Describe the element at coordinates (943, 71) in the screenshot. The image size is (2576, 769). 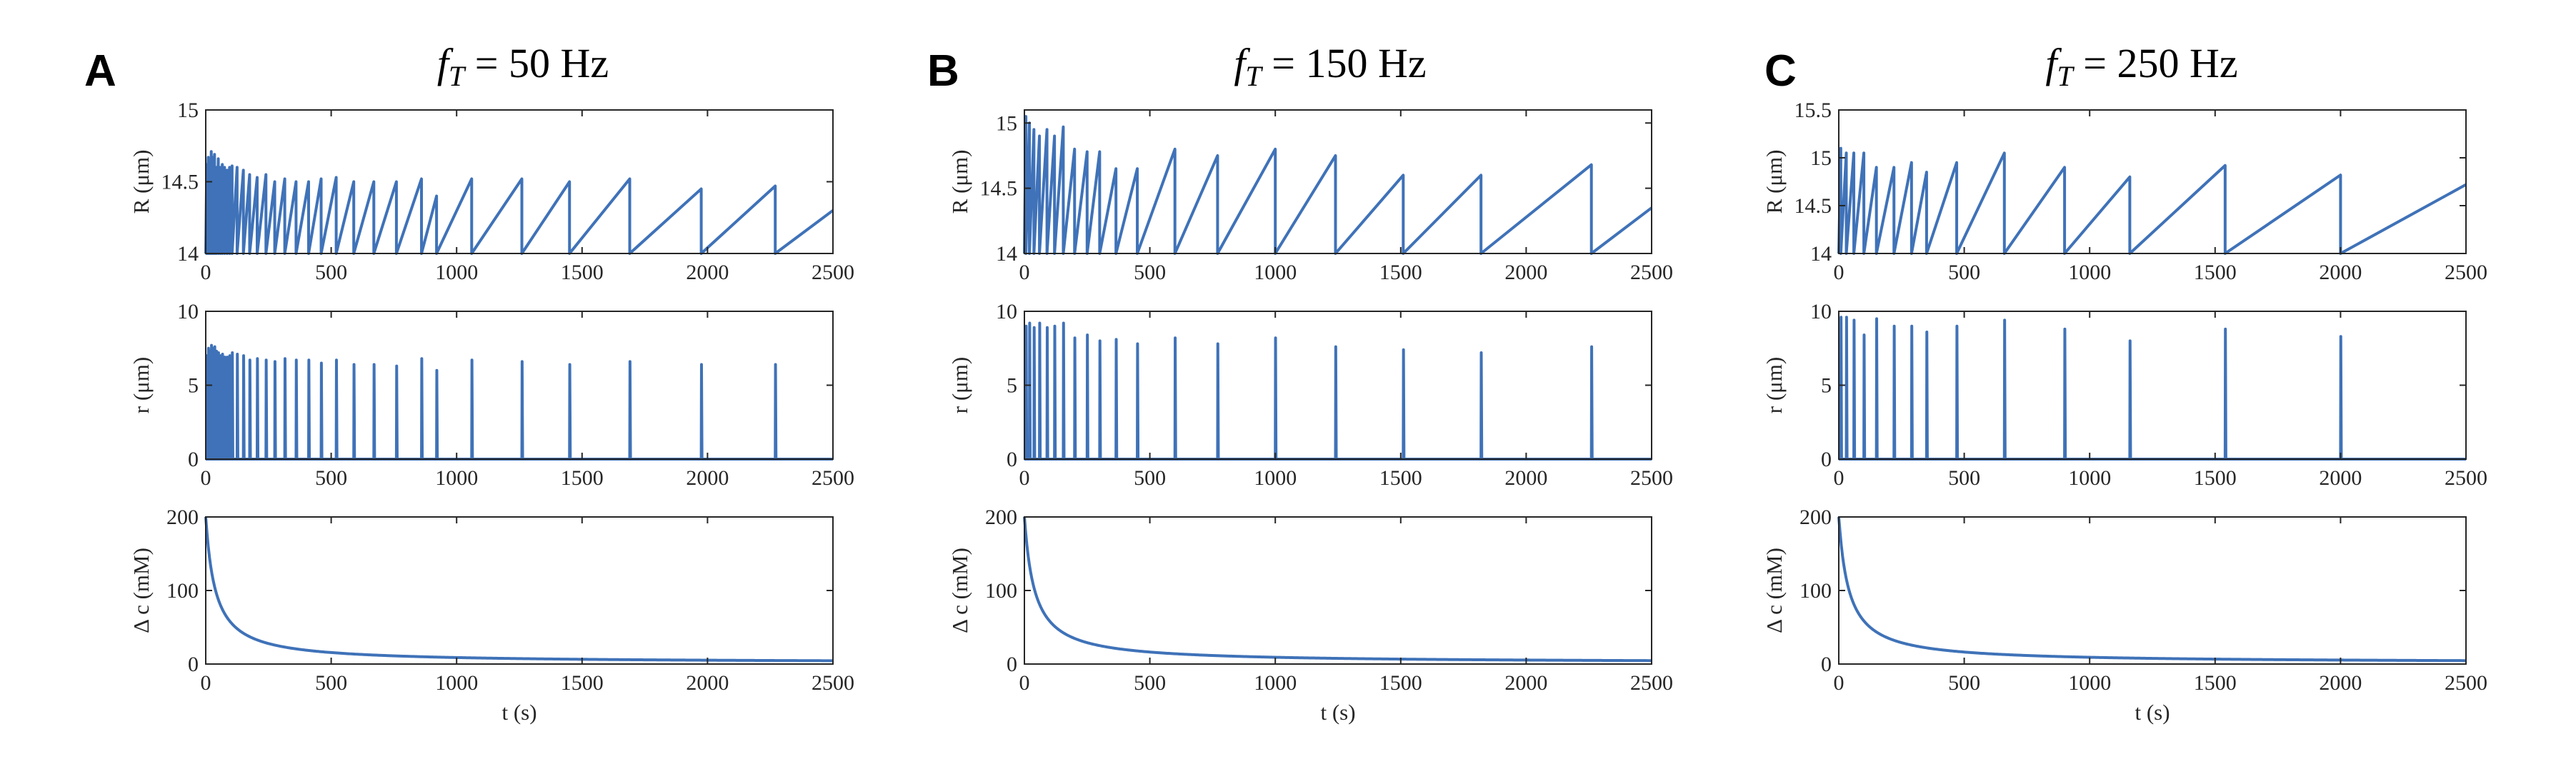
I see `panel-letter-b: B` at that location.